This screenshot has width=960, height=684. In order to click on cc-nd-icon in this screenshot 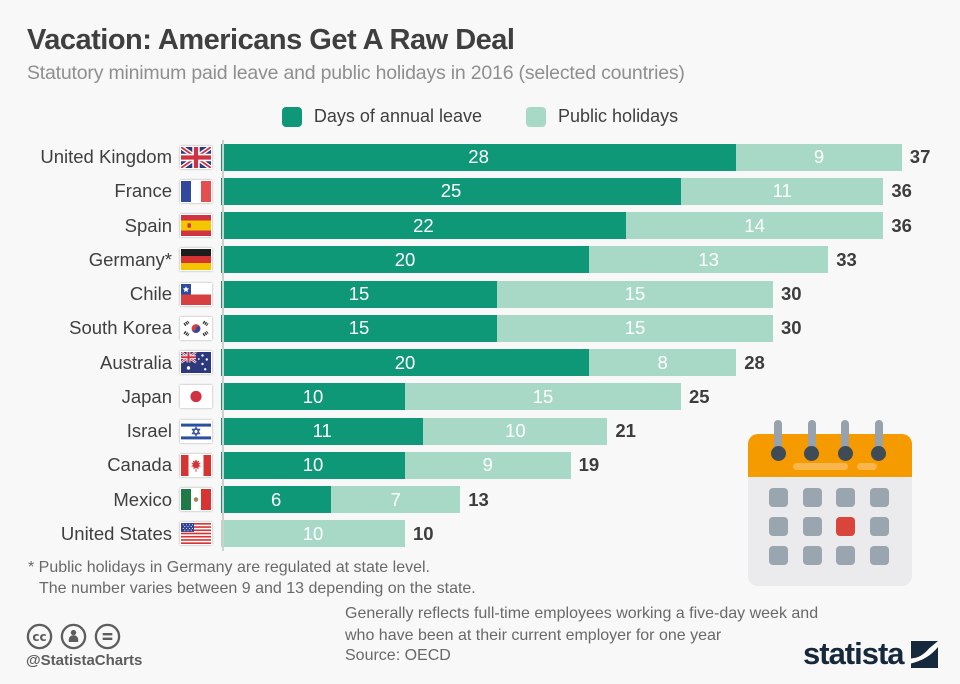, I will do `click(107, 636)`.